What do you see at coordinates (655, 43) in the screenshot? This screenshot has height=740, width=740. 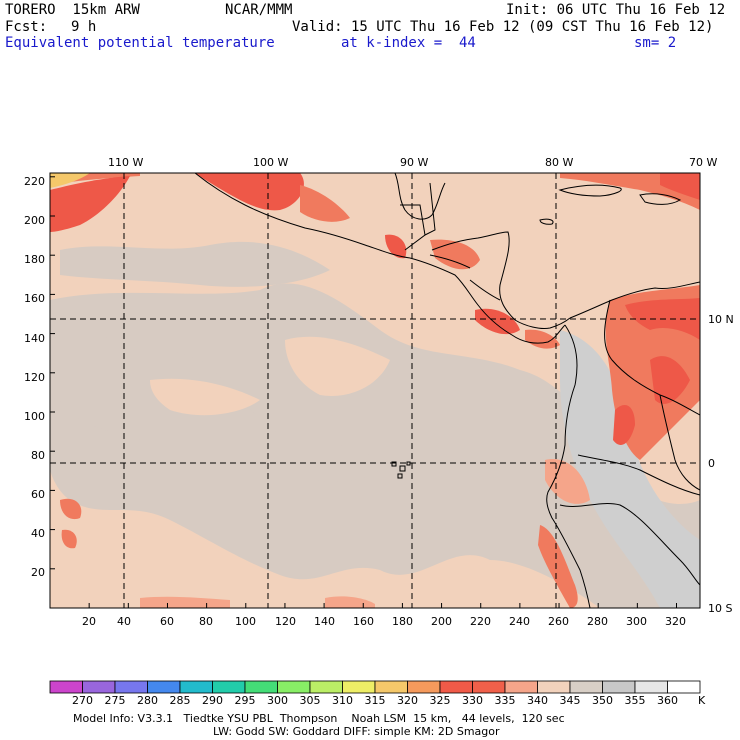 I see `smoothing-info: sm= 2` at bounding box center [655, 43].